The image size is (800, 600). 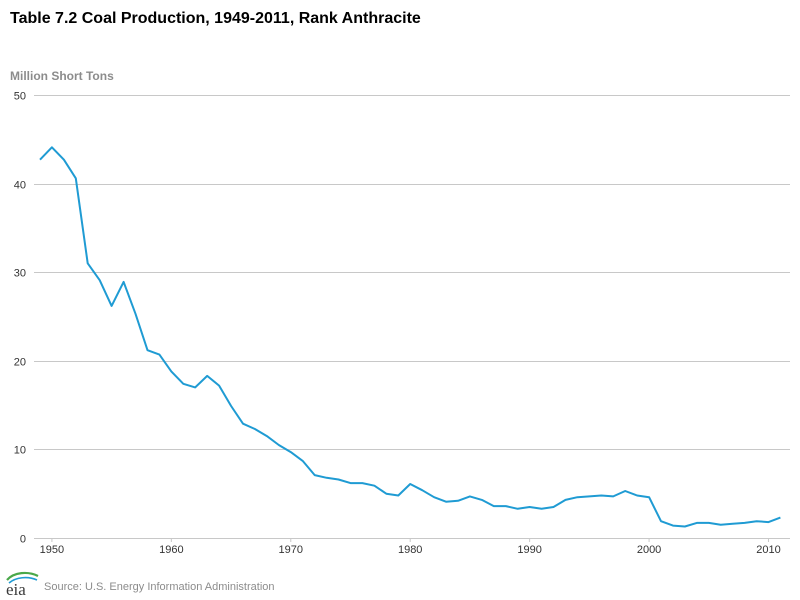 I want to click on y-tick-label: 0, so click(x=23, y=540).